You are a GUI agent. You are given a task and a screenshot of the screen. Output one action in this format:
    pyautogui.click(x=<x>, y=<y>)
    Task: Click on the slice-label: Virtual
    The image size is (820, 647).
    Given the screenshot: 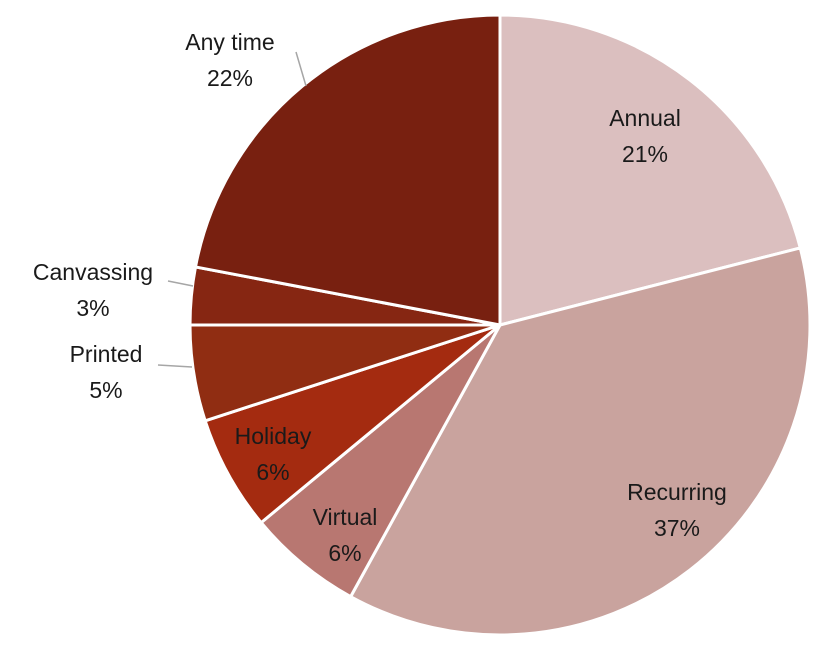 What is the action you would take?
    pyautogui.click(x=345, y=517)
    